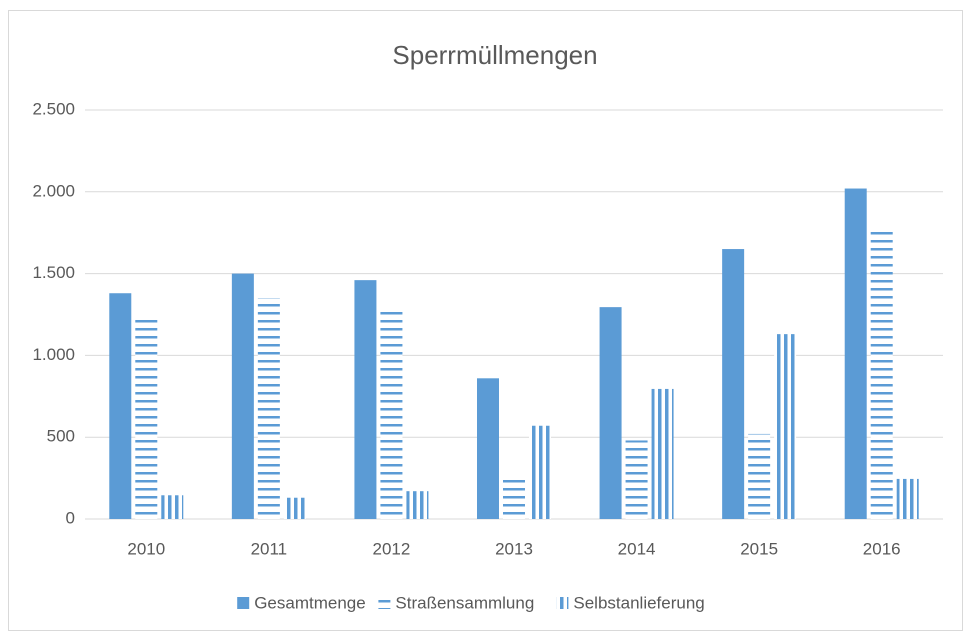 The height and width of the screenshot is (637, 970). Describe the element at coordinates (53, 272) in the screenshot. I see `y-tick-label: 1.500` at that location.